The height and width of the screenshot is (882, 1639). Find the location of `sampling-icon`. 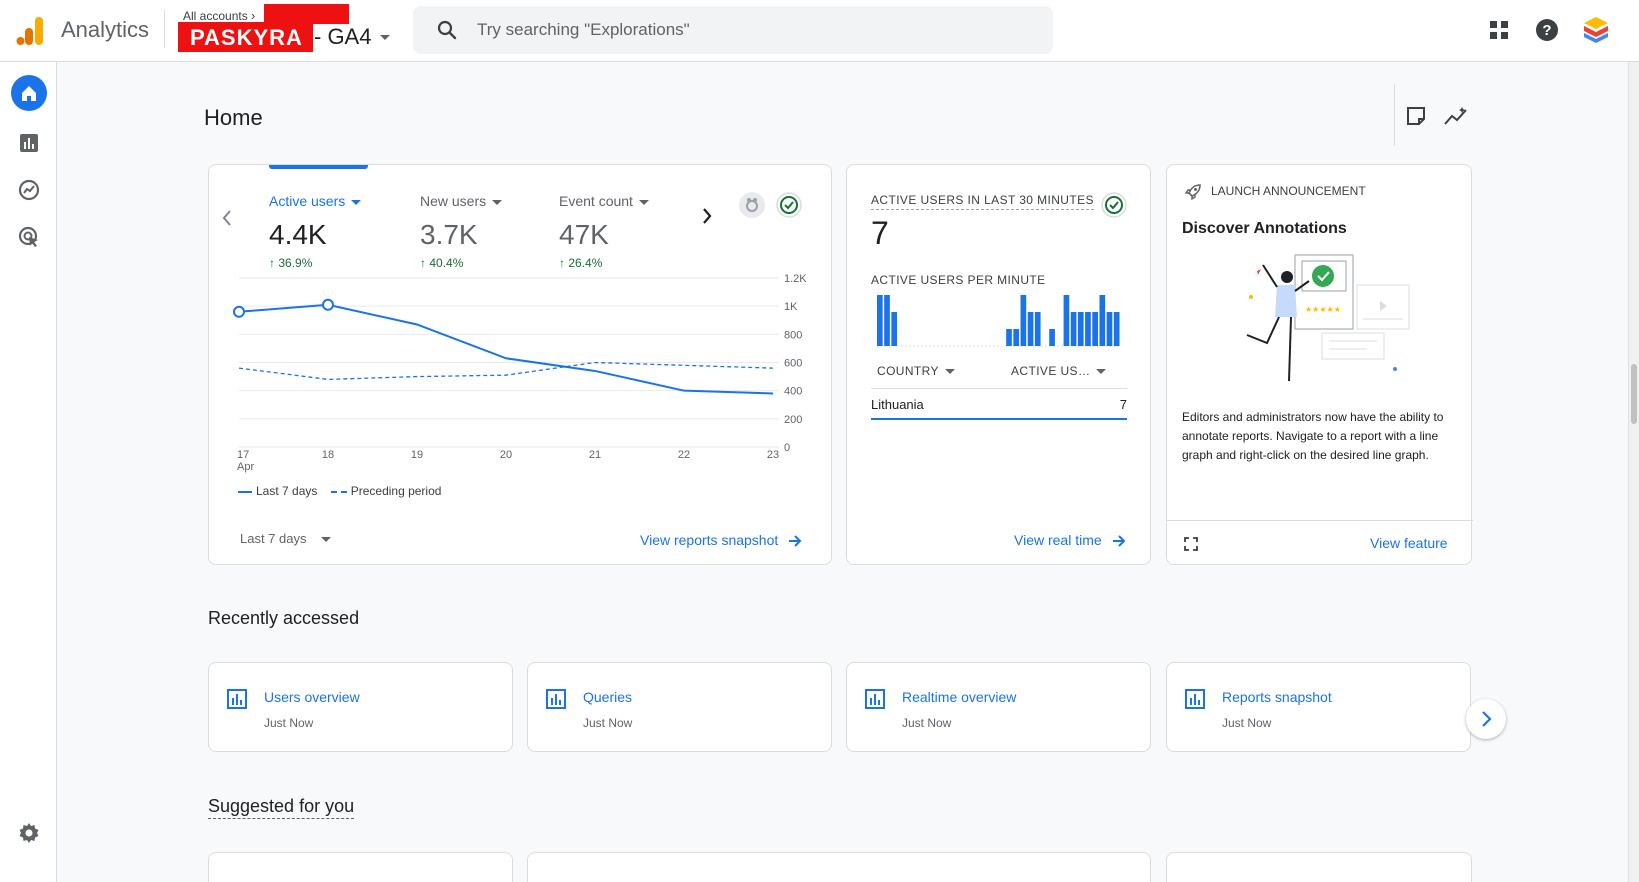

sampling-icon is located at coordinates (752, 207).